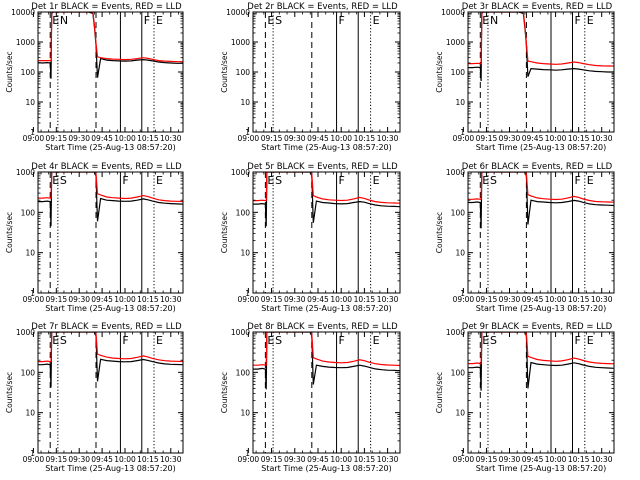 The height and width of the screenshot is (480, 640). Describe the element at coordinates (106, 327) in the screenshot. I see `panel-title: Det 7r BLACK = Events, RED = LLD` at that location.